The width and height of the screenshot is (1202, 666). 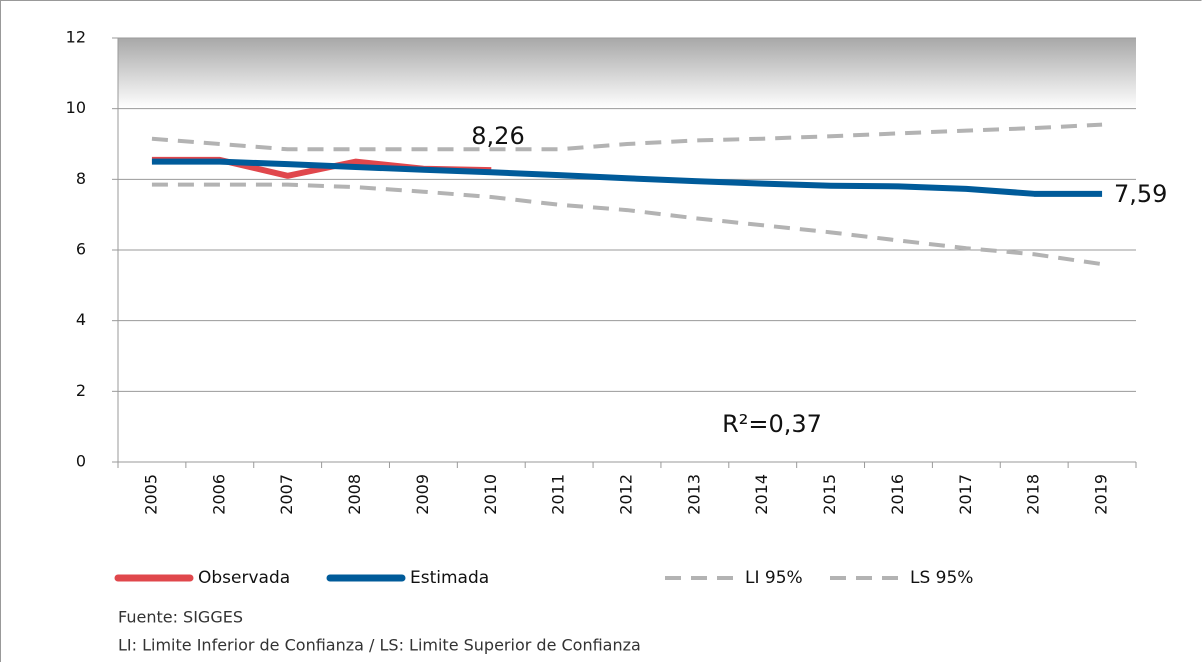 I want to click on annotation: 8,26, so click(x=497, y=136).